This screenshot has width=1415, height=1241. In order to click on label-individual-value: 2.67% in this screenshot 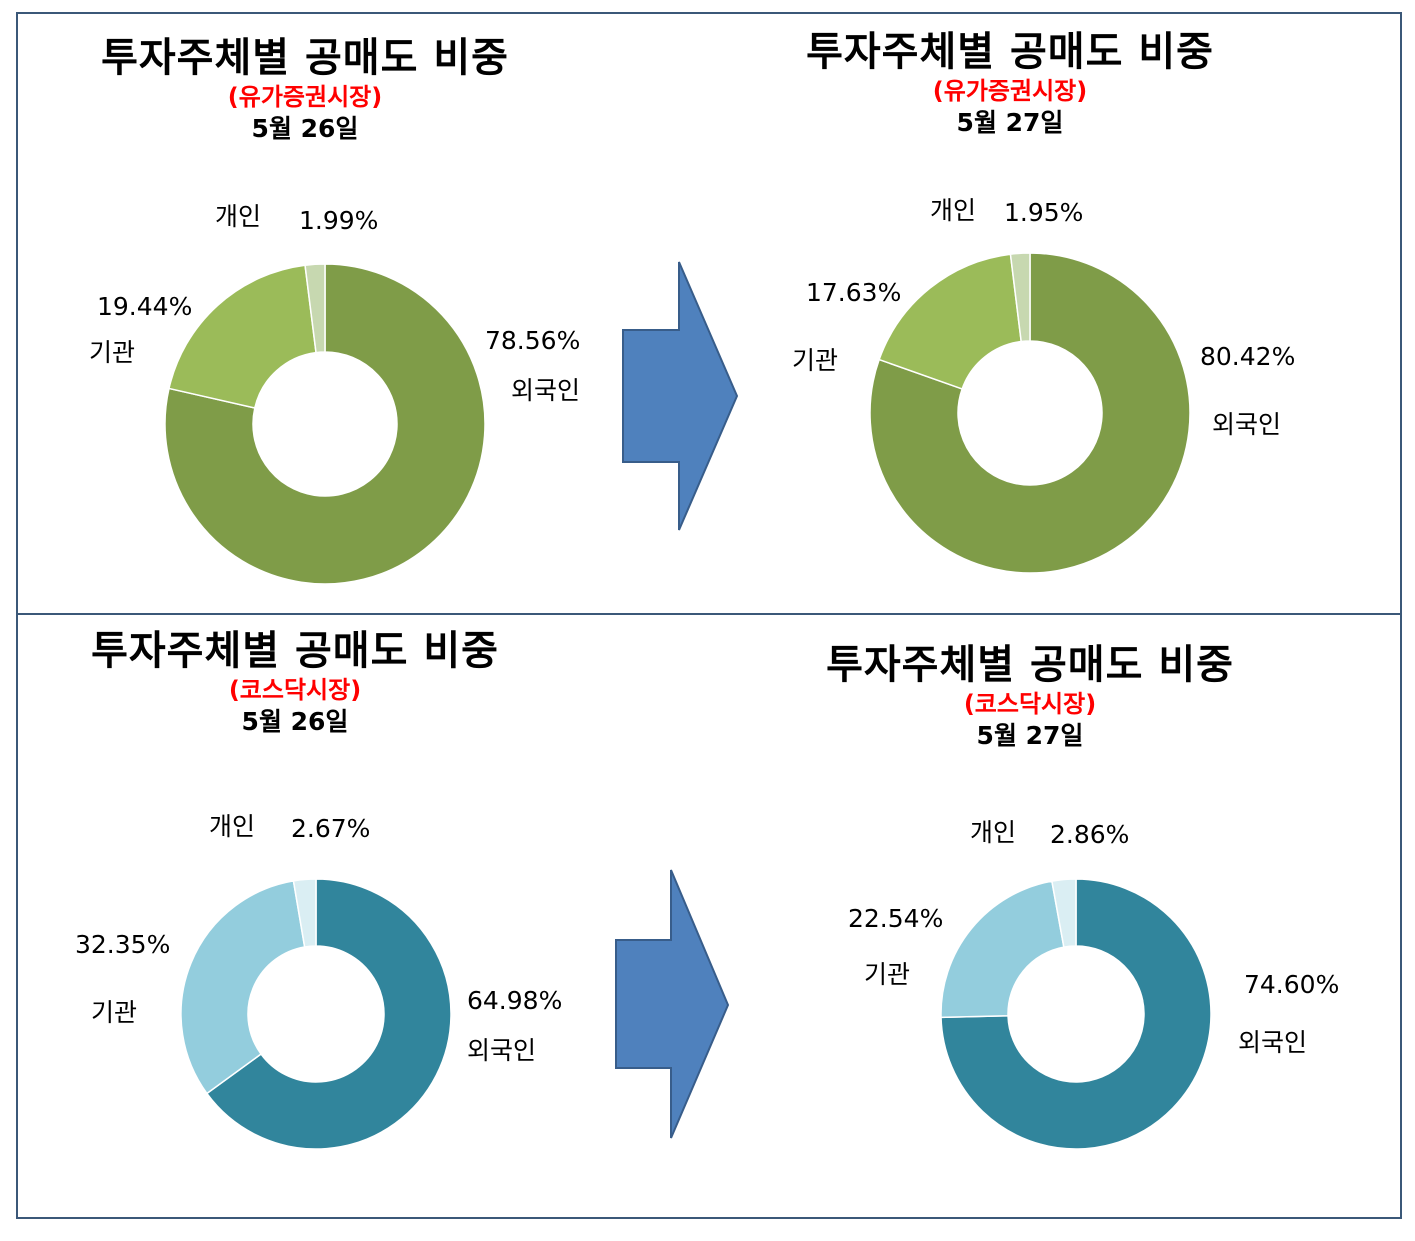, I will do `click(331, 828)`.